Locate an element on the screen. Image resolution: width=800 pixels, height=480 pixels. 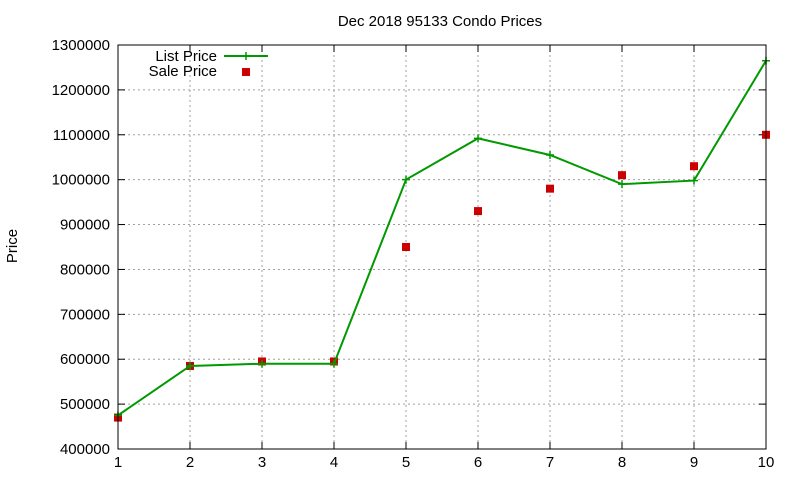
y-axis-label: Price is located at coordinates (12, 246).